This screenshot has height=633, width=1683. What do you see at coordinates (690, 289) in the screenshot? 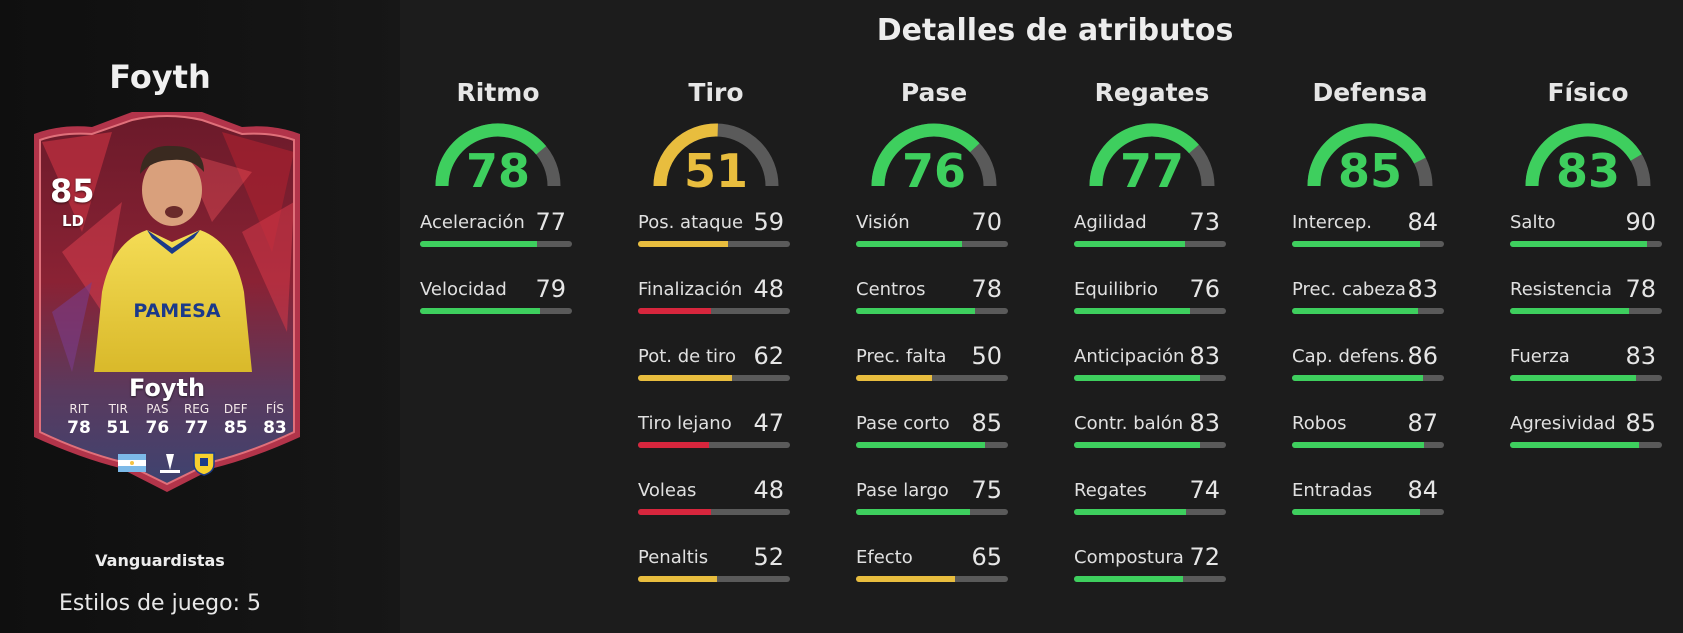
I see `attribute-label: Finalización` at bounding box center [690, 289].